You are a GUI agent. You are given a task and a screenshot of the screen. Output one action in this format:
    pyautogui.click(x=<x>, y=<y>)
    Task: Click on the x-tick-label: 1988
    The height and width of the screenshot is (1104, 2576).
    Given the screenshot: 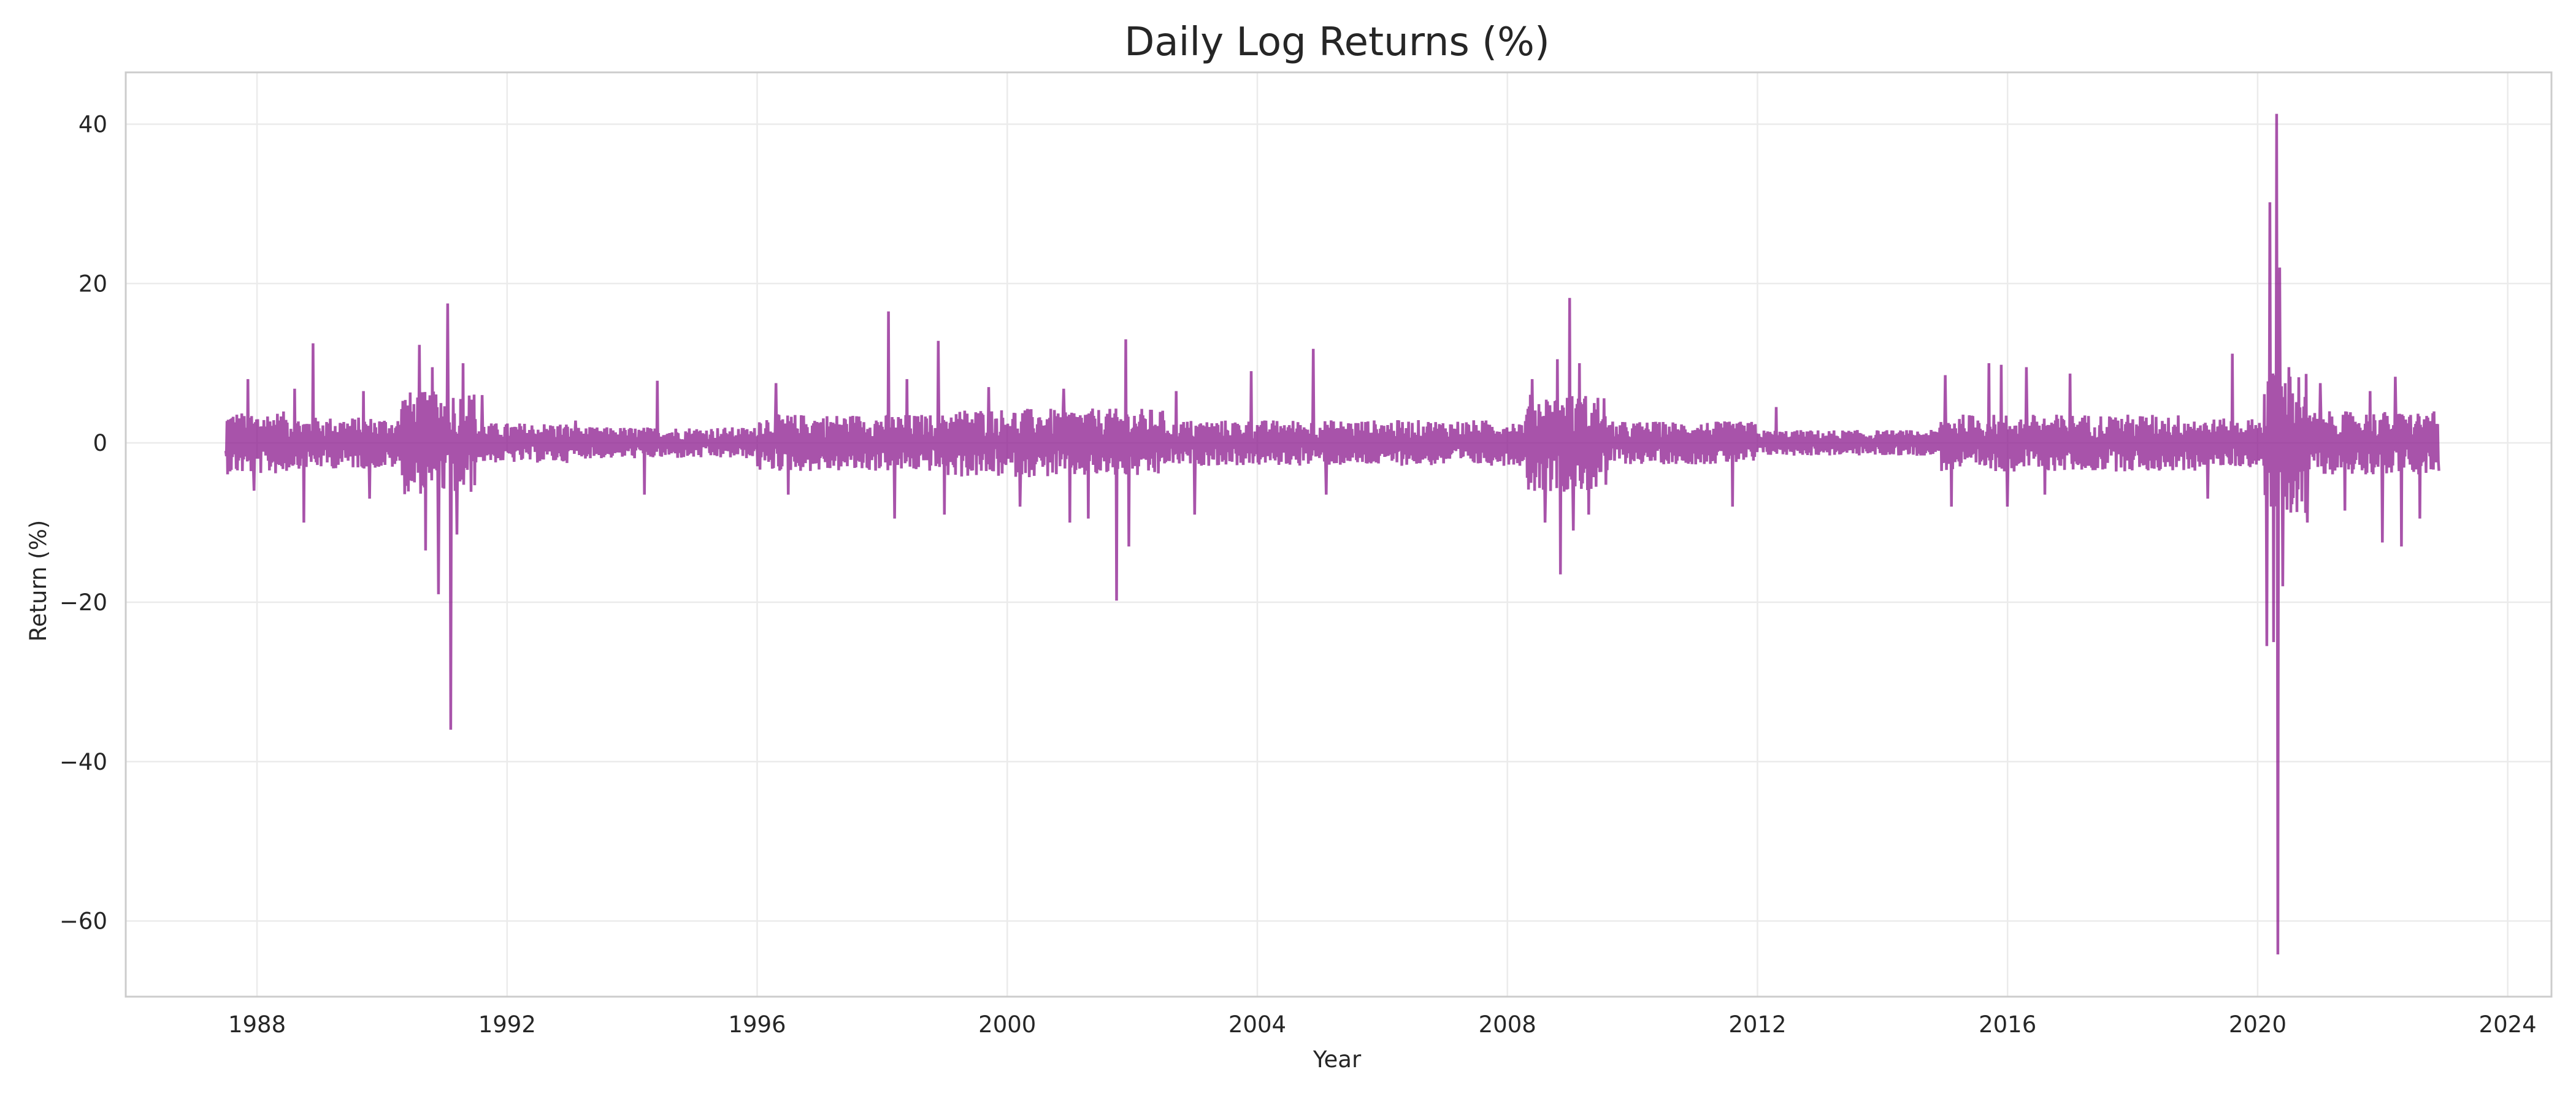 What is the action you would take?
    pyautogui.click(x=257, y=1024)
    